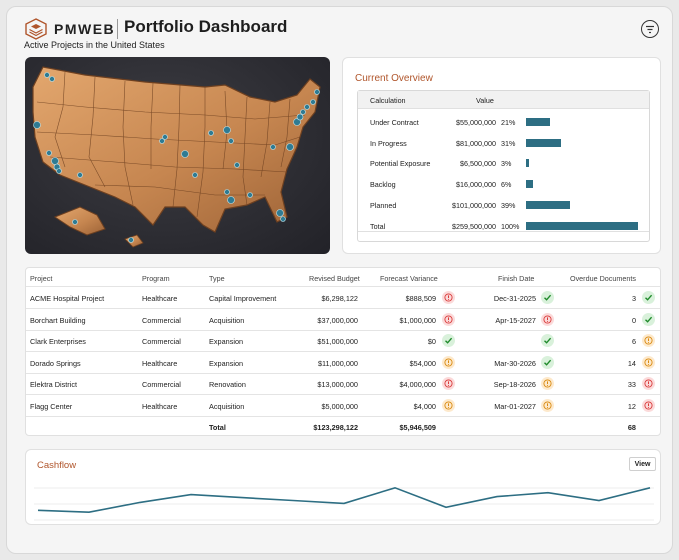  What do you see at coordinates (36, 29) in the screenshot?
I see `pmweb-logo-icon` at bounding box center [36, 29].